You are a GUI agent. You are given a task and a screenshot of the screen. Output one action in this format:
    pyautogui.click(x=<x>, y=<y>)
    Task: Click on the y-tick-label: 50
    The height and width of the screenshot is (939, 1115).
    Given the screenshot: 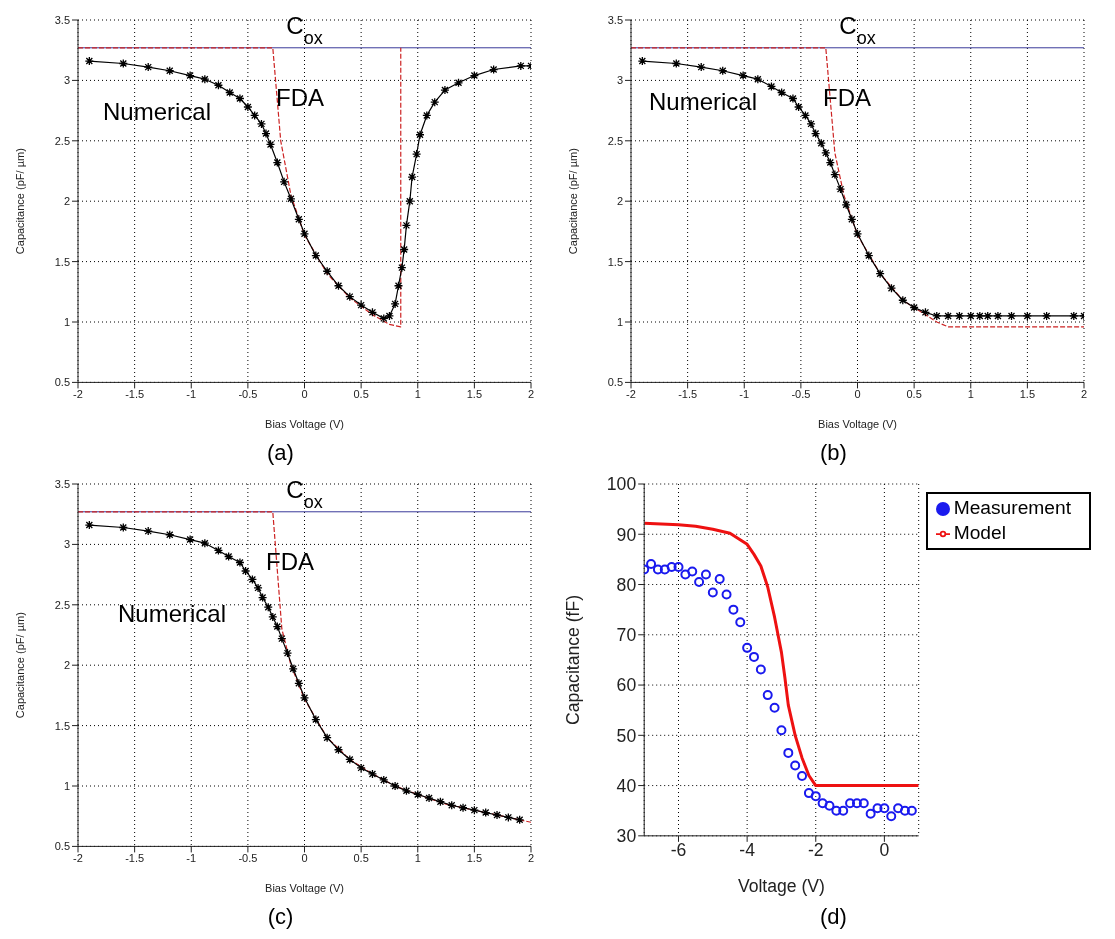 What is the action you would take?
    pyautogui.click(x=626, y=735)
    